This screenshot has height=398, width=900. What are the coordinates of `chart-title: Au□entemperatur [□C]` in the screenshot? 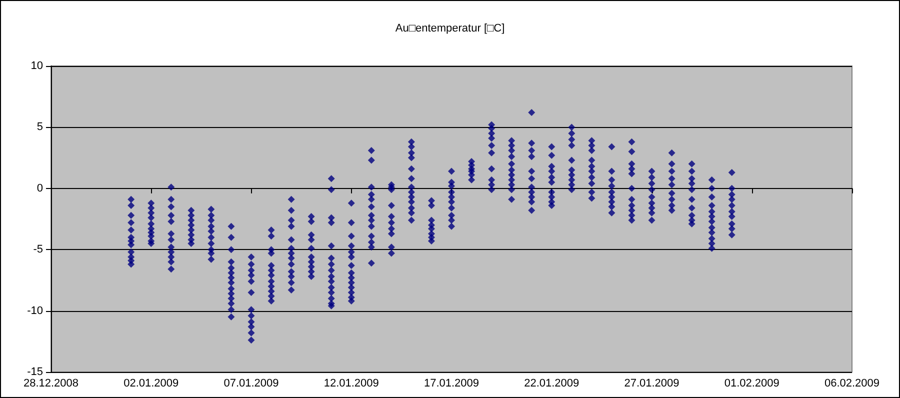 It's located at (450, 28).